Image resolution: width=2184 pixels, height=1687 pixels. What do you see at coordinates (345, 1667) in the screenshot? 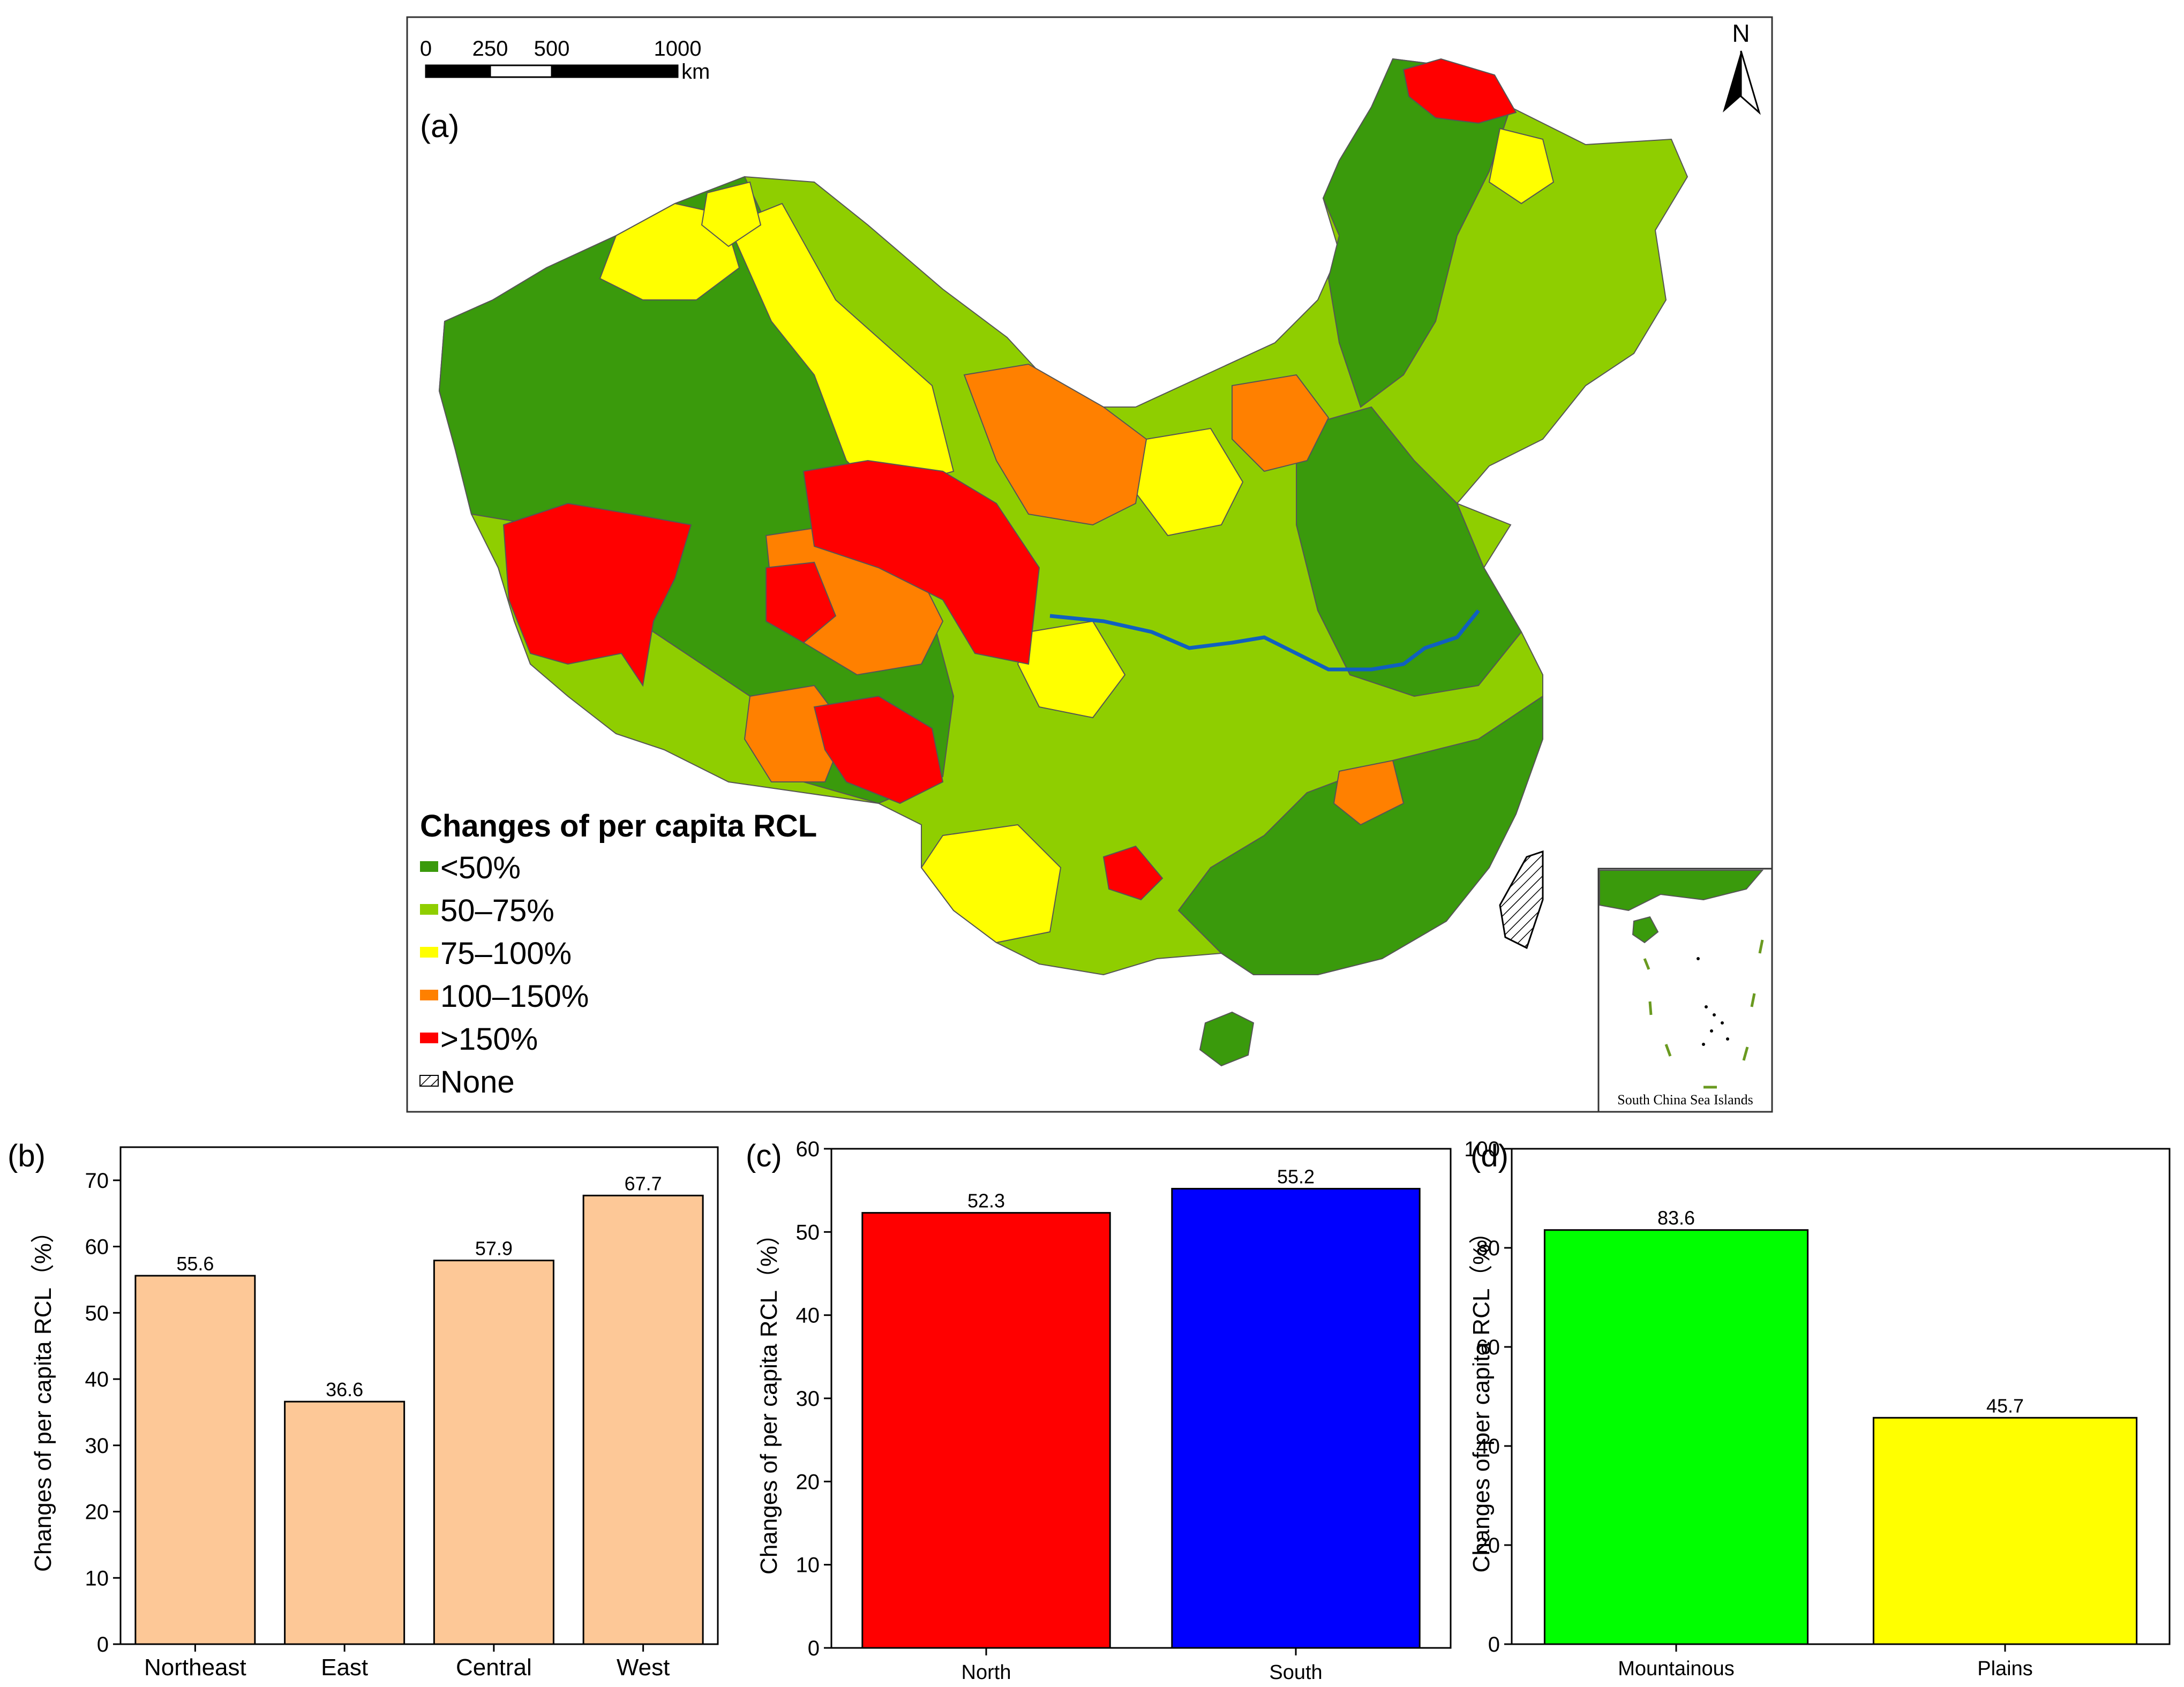
I see `x-tick-label: East` at bounding box center [345, 1667].